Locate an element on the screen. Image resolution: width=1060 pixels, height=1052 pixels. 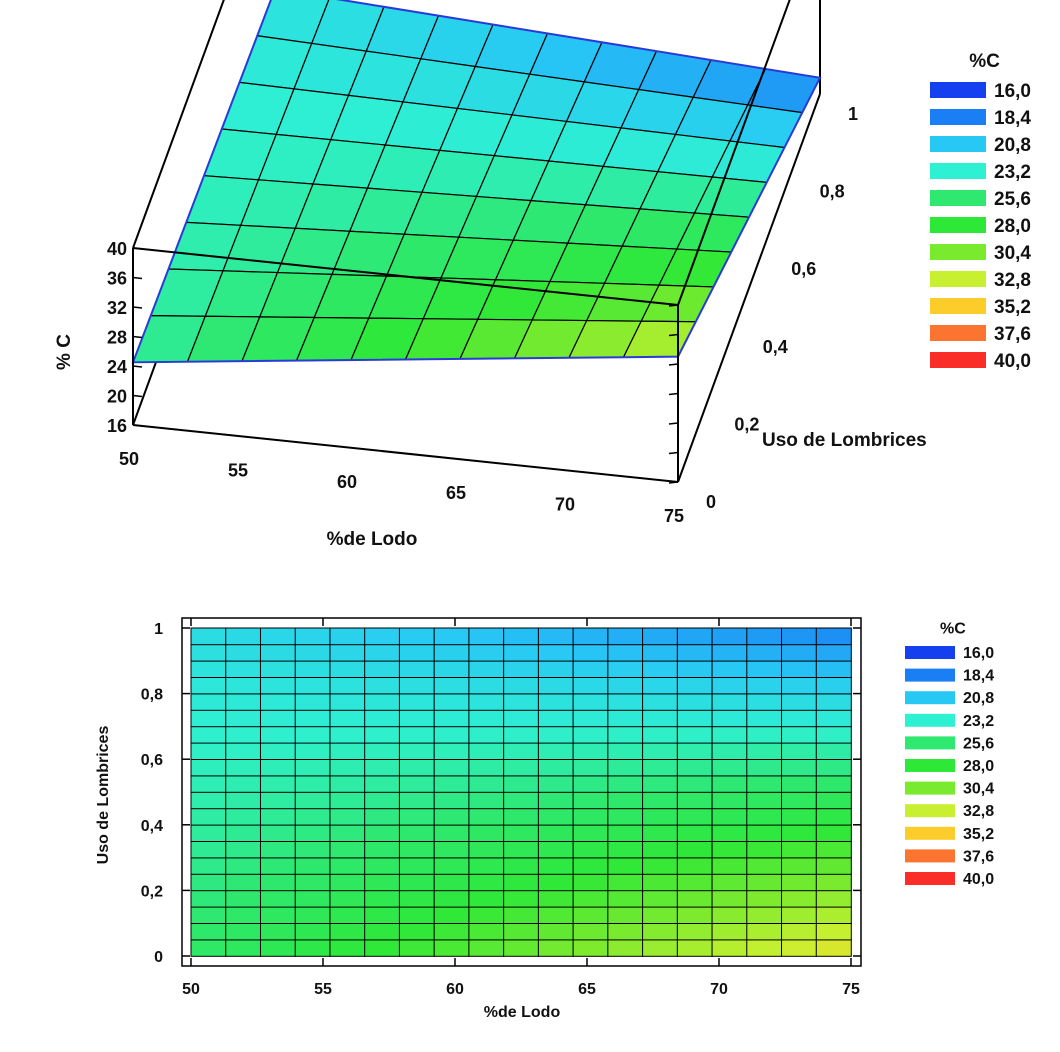
x-tick-label: 50 is located at coordinates (191, 989).